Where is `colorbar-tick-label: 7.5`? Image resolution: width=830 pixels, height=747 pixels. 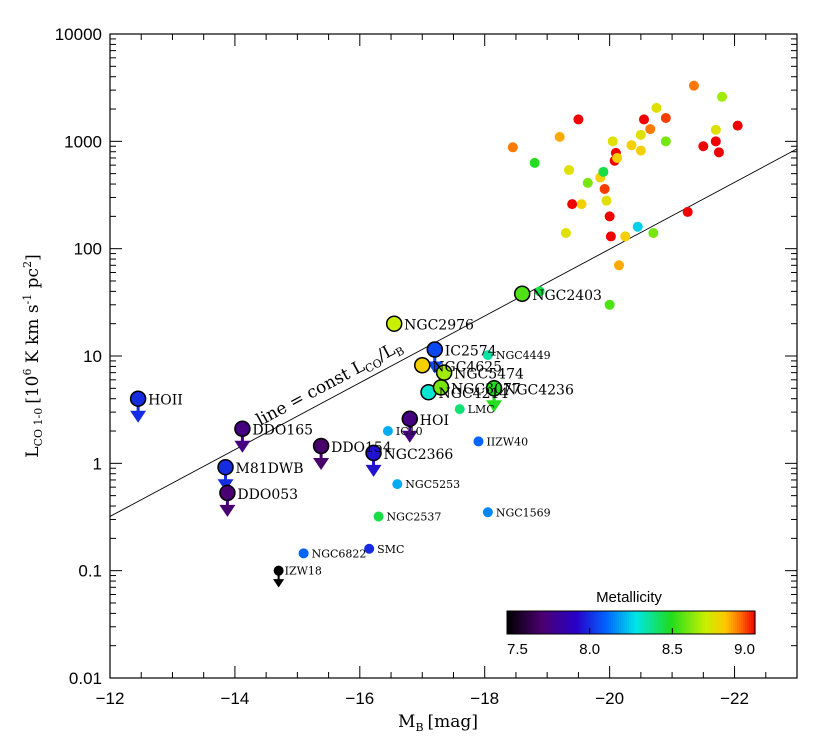 colorbar-tick-label: 7.5 is located at coordinates (517, 649).